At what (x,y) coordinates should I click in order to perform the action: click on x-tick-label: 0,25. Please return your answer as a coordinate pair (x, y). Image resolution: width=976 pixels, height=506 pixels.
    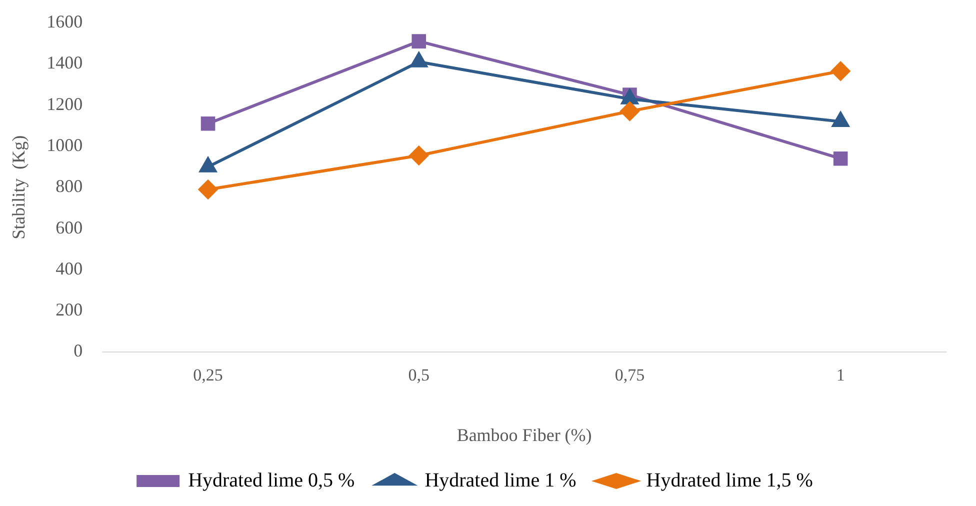
    Looking at the image, I should click on (208, 375).